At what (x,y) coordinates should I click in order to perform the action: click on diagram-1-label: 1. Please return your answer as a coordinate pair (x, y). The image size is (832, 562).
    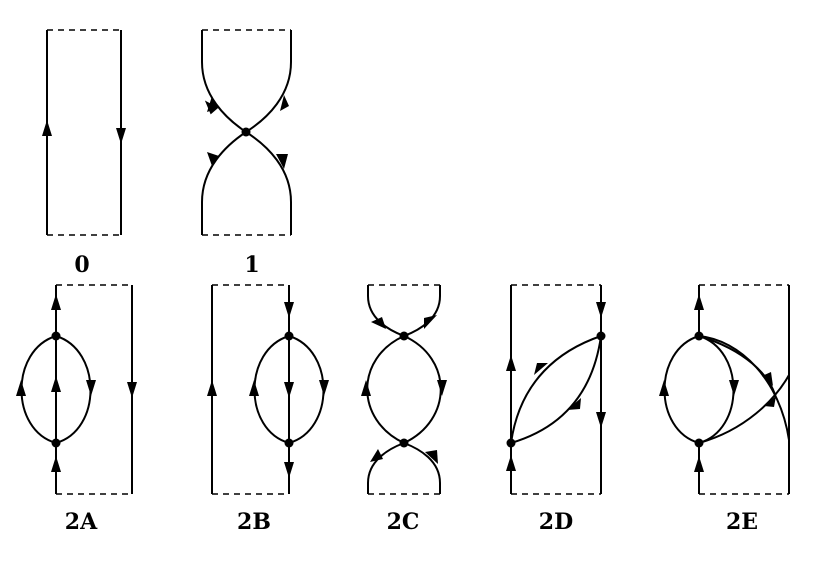
    Looking at the image, I should click on (251, 265).